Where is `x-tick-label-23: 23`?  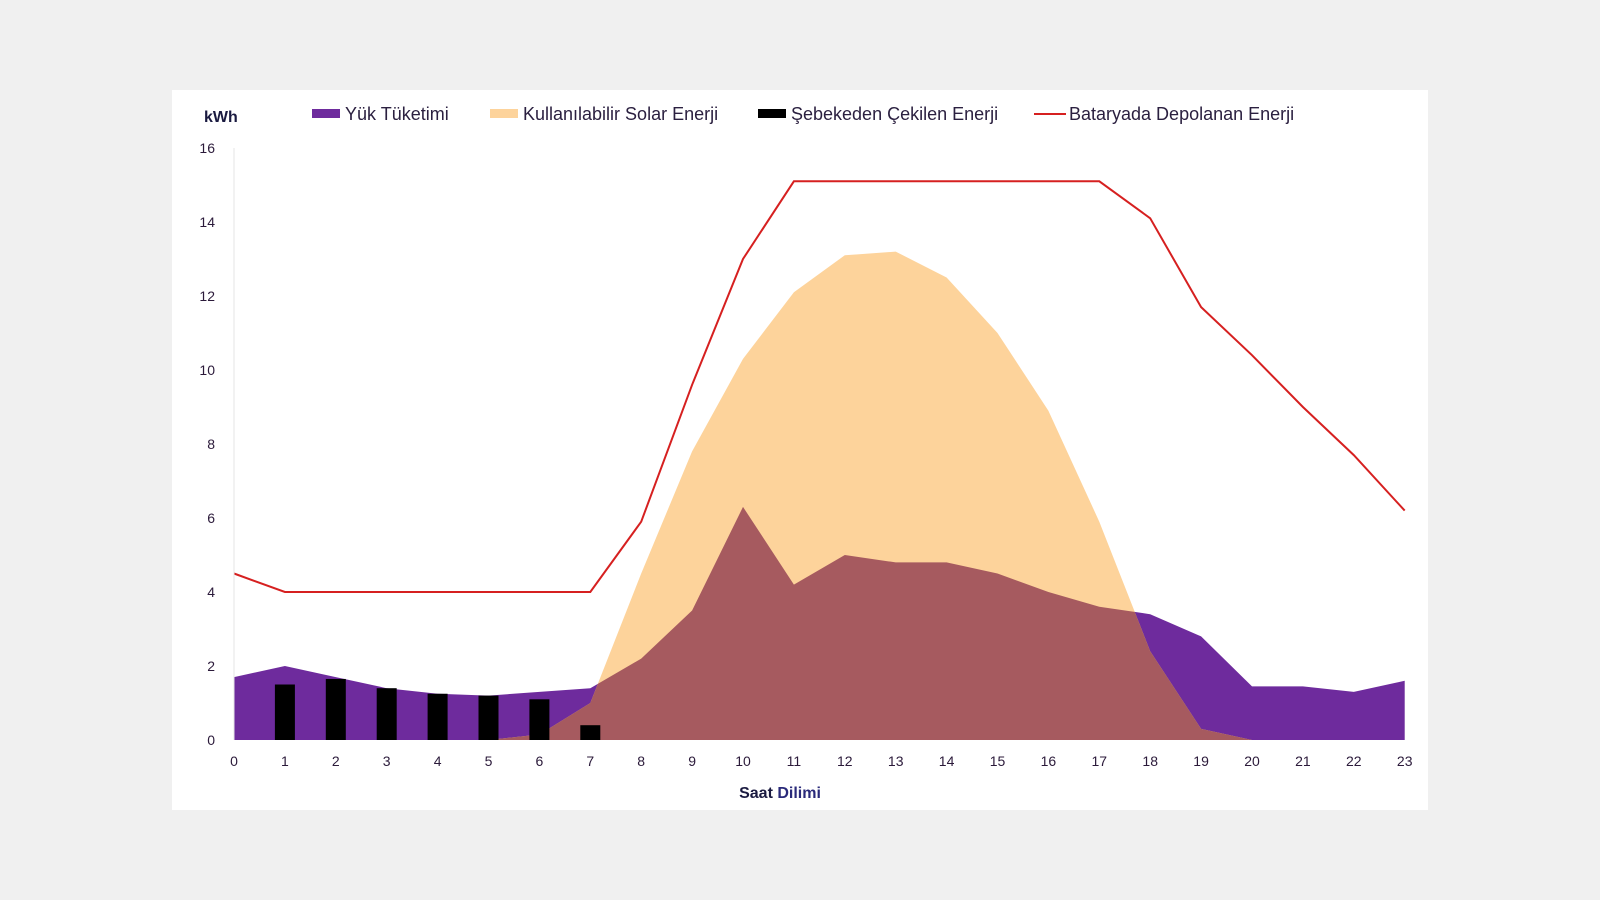 x-tick-label-23: 23 is located at coordinates (1405, 761).